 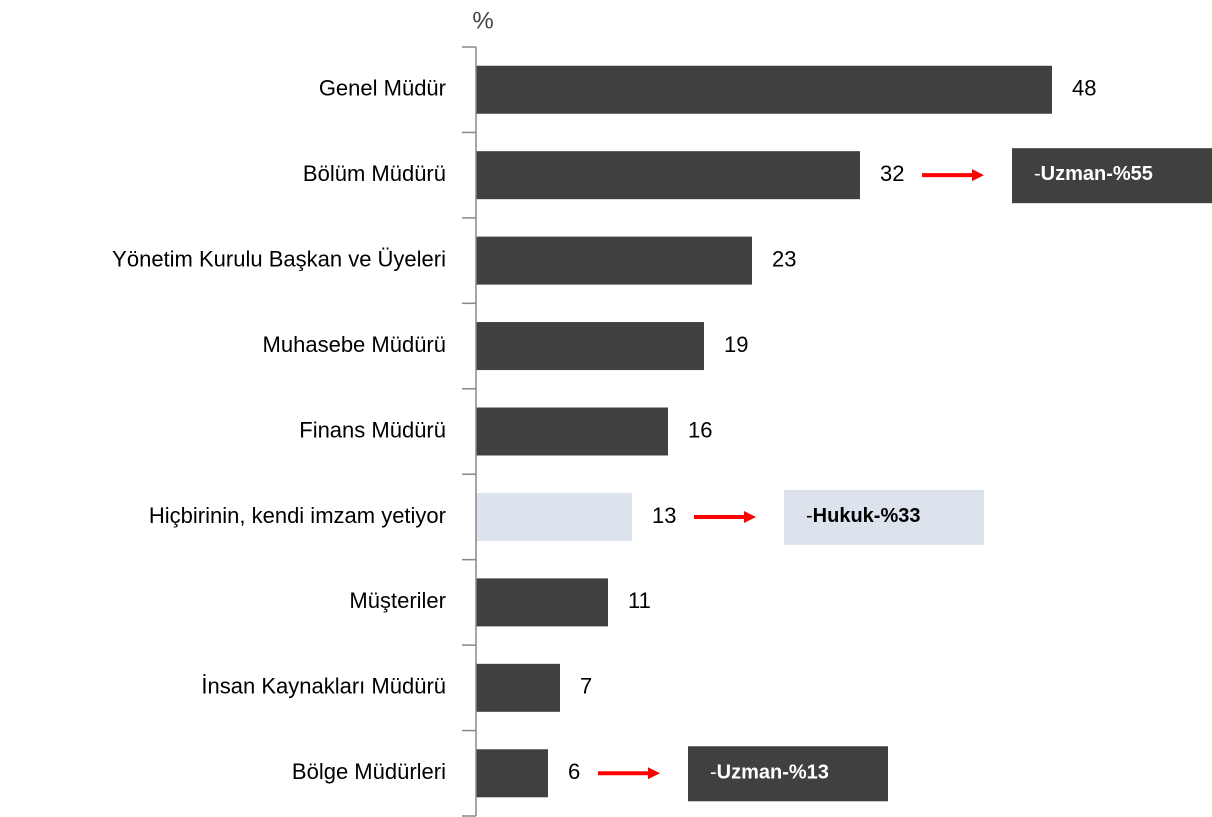 I want to click on category-label: Yönetim Kurulu Başkan ve Üyeleri, so click(x=279, y=258).